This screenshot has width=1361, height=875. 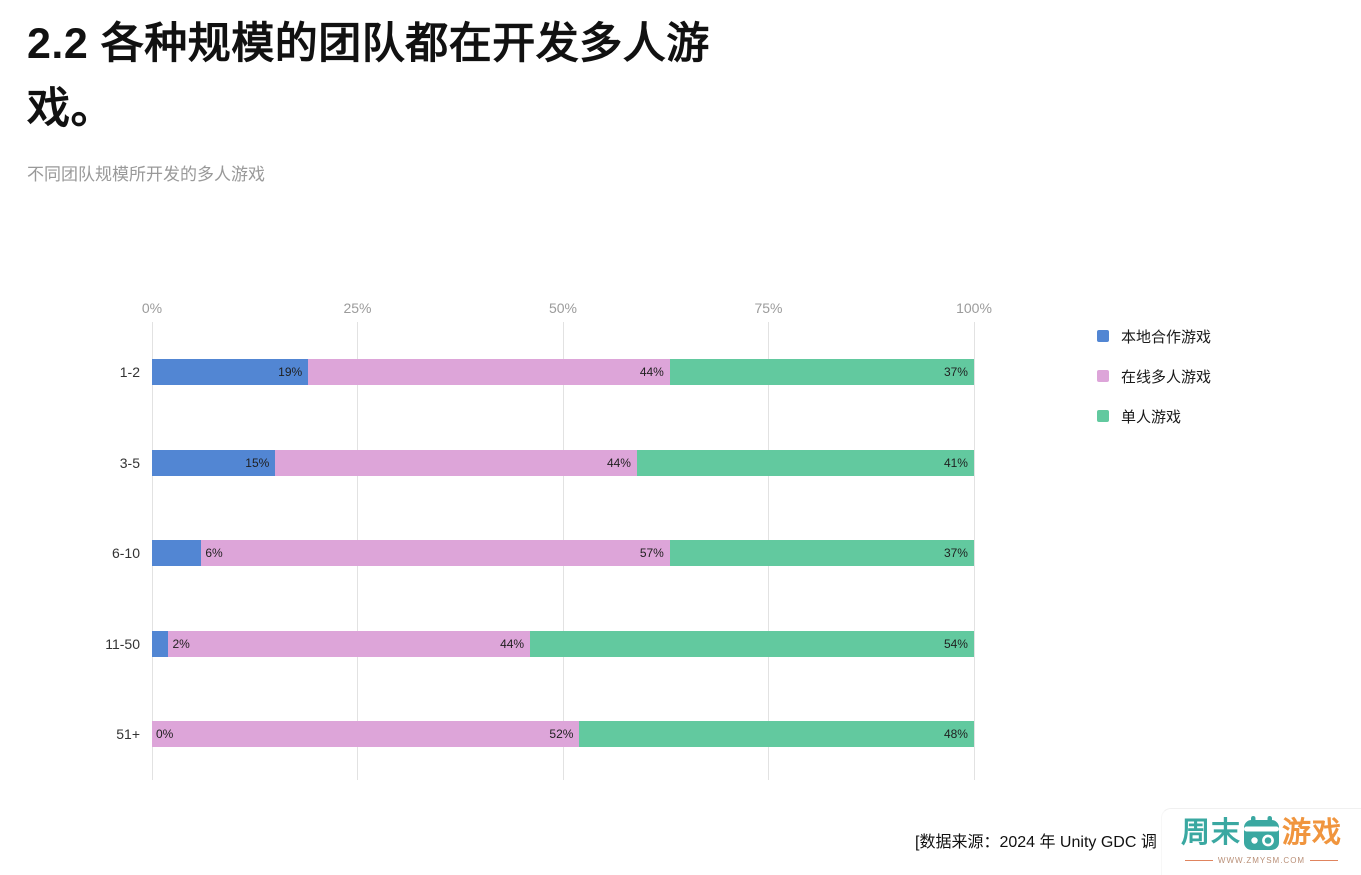 What do you see at coordinates (955, 462) in the screenshot?
I see `bar-value-label: 41%` at bounding box center [955, 462].